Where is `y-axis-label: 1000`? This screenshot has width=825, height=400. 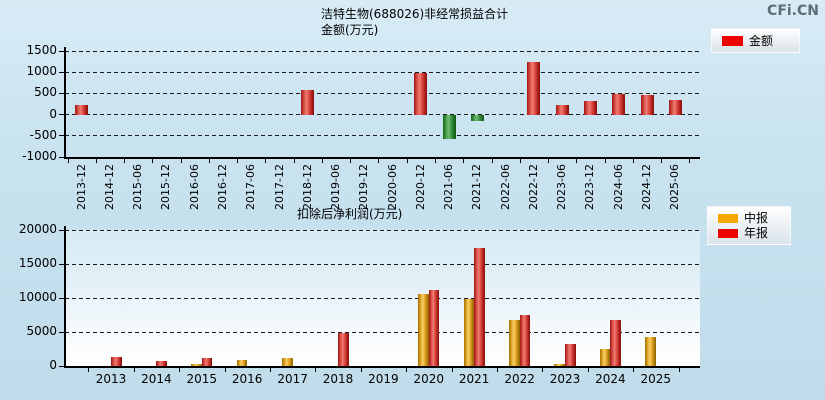 y-axis-label: 1000 is located at coordinates (41, 71).